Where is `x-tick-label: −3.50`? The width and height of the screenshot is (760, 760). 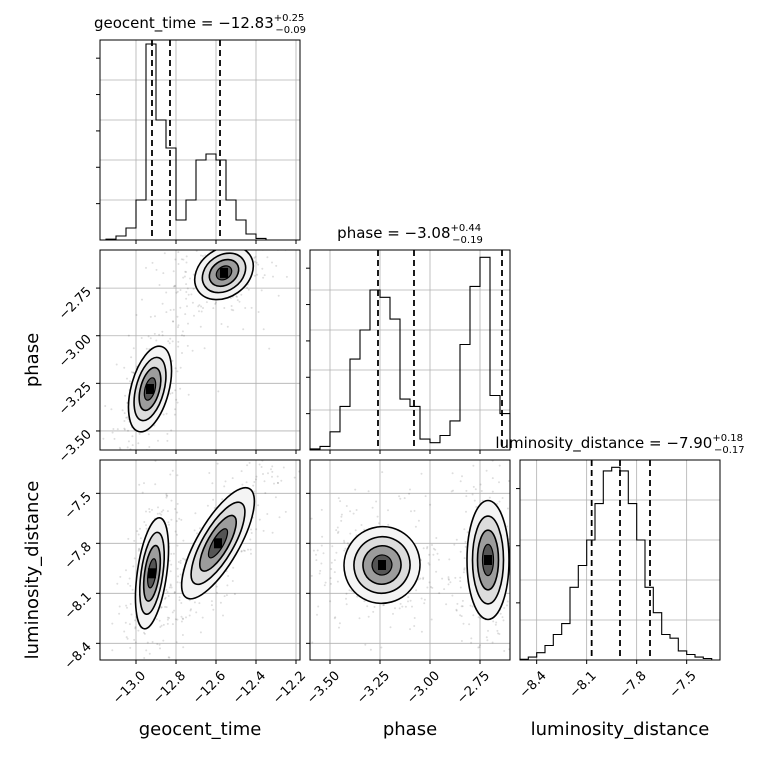 x-tick-label: −3.50 is located at coordinates (323, 687).